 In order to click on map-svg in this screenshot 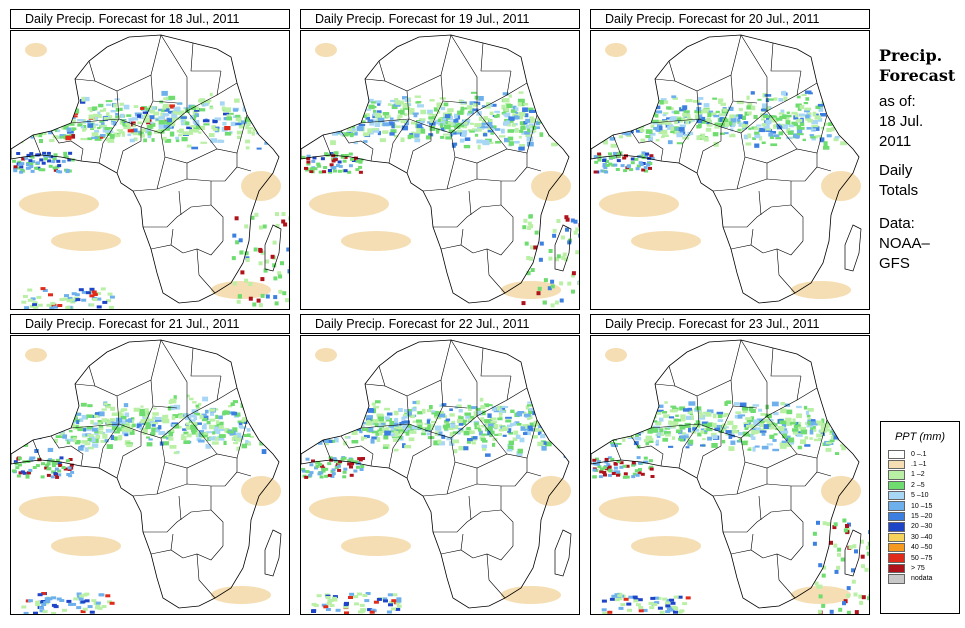, I will do `click(440, 171)`.